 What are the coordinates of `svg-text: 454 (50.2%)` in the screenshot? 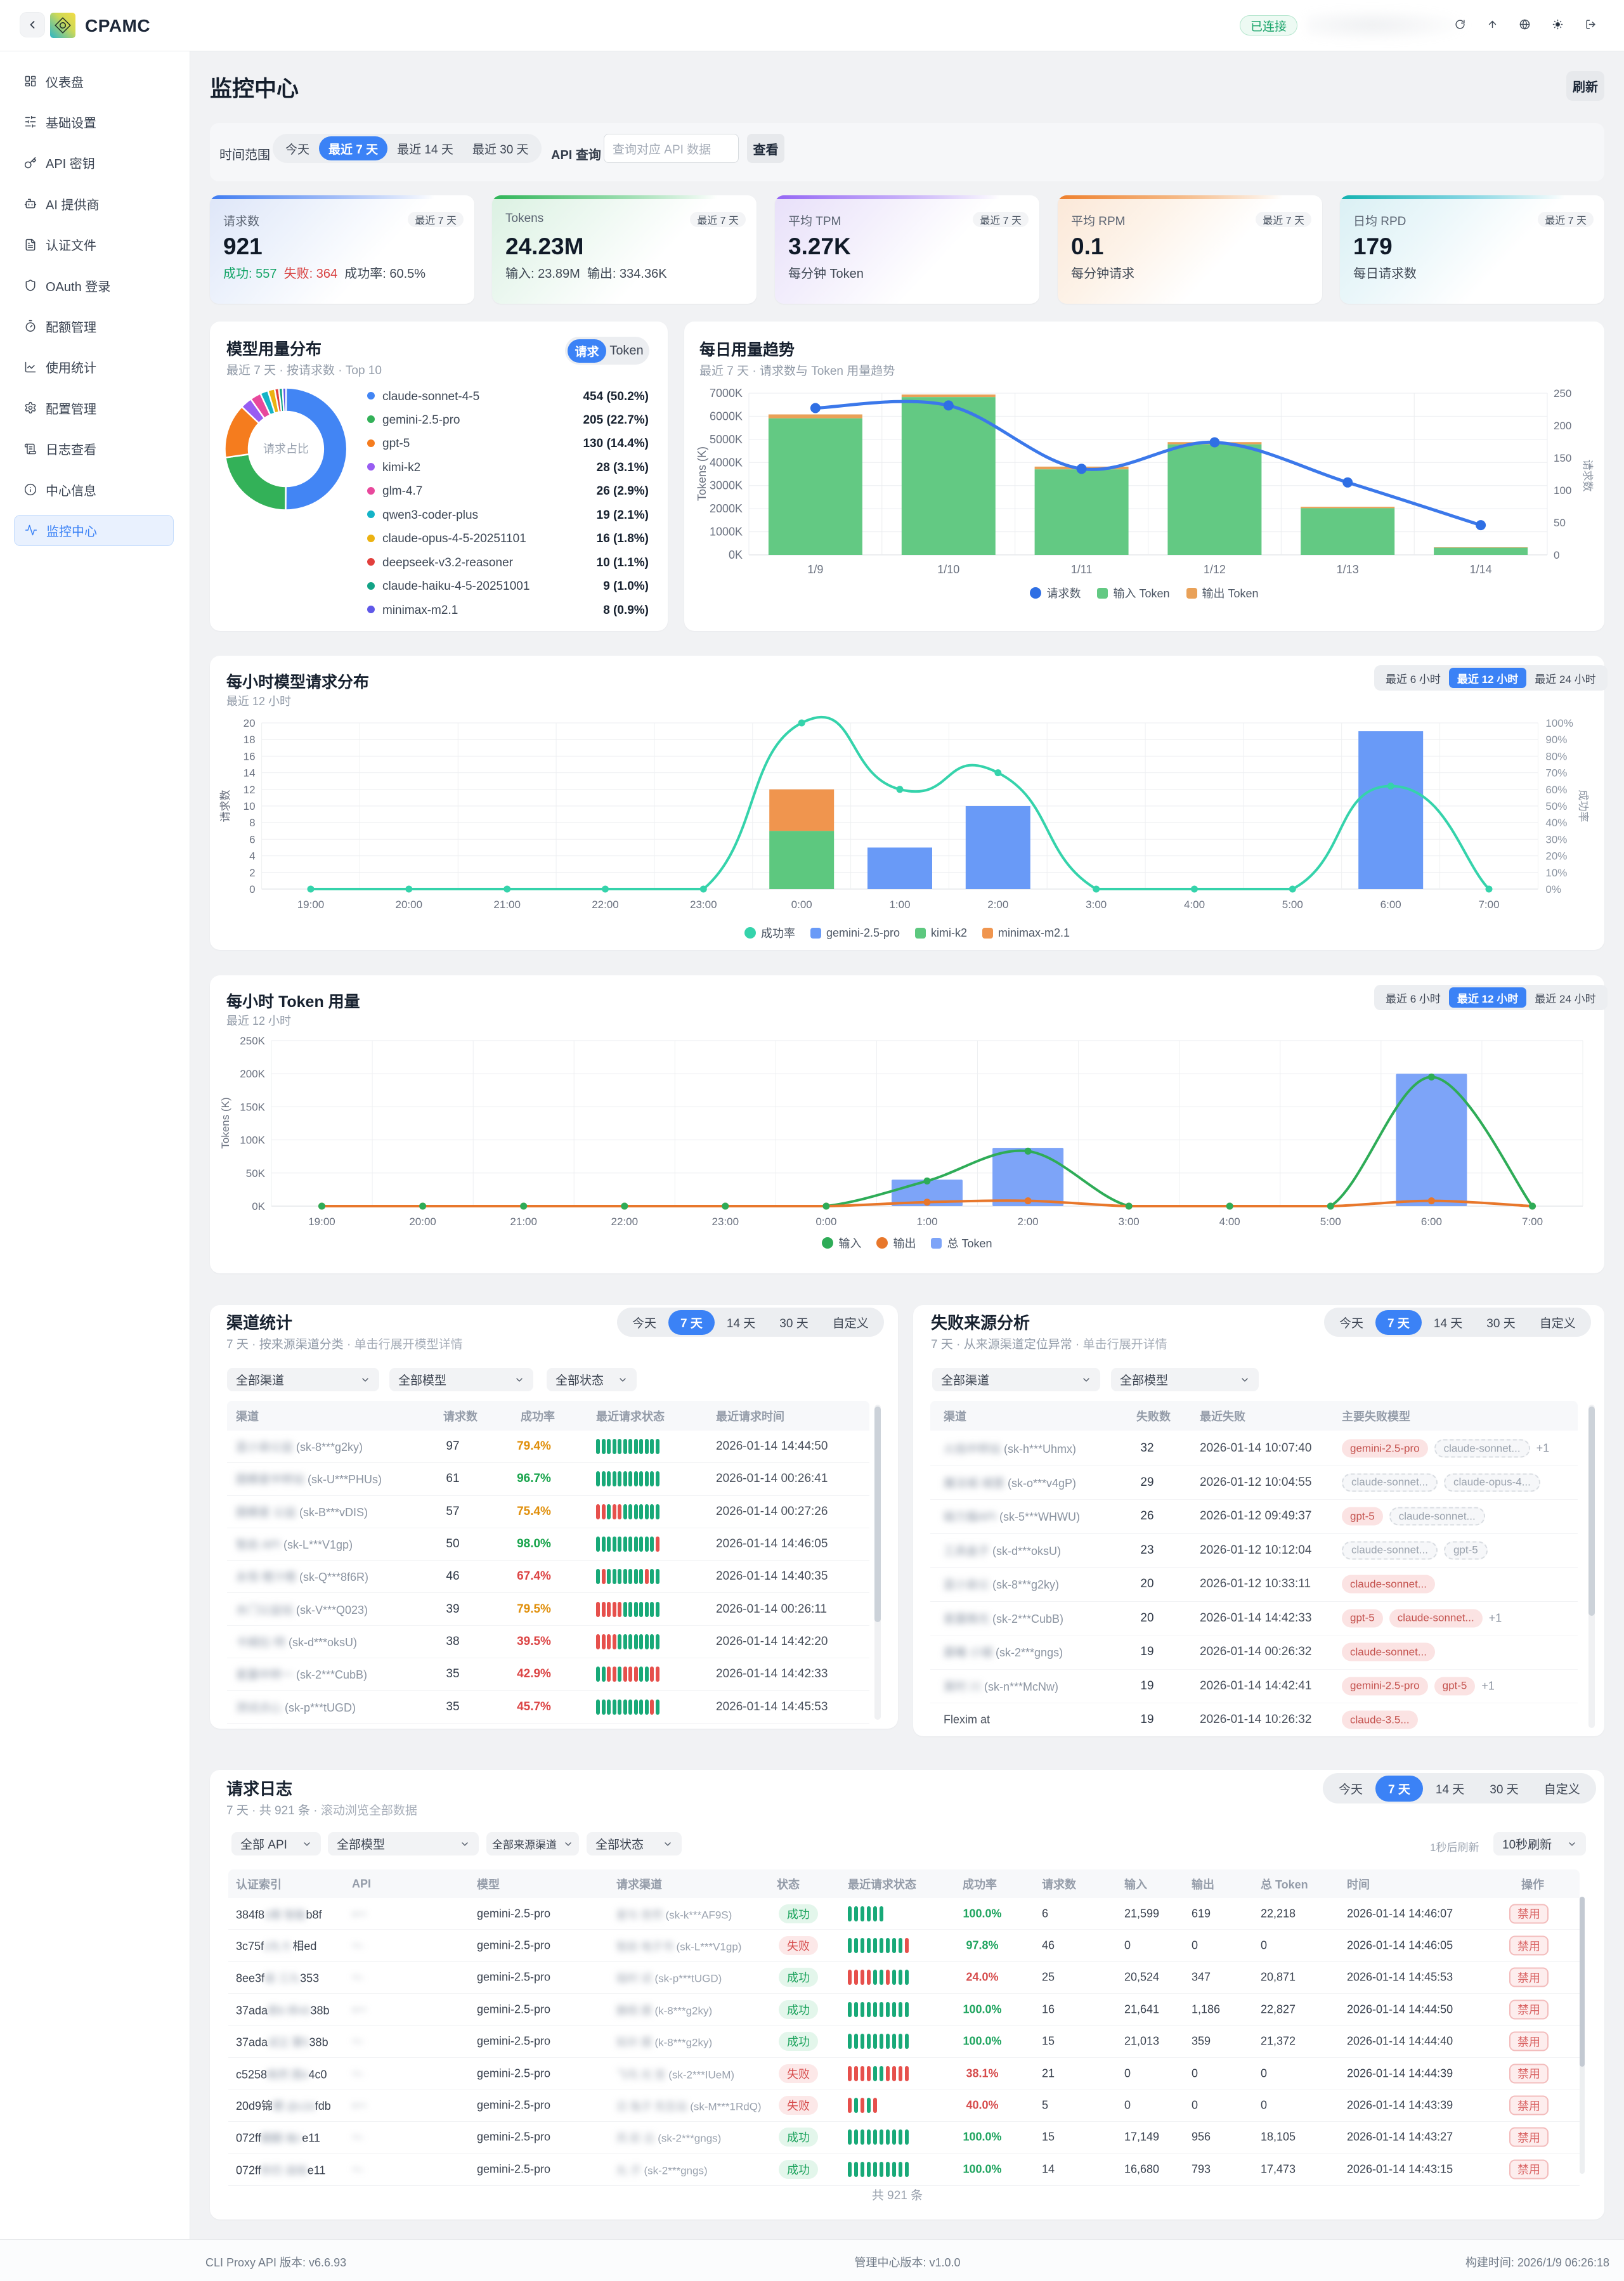 It's located at (616, 396).